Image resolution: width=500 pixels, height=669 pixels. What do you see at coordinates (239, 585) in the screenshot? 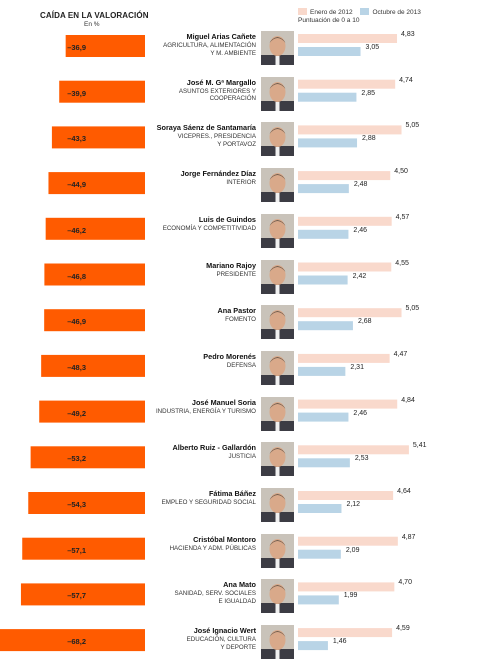
I see `minister-name: Ana Mato` at bounding box center [239, 585].